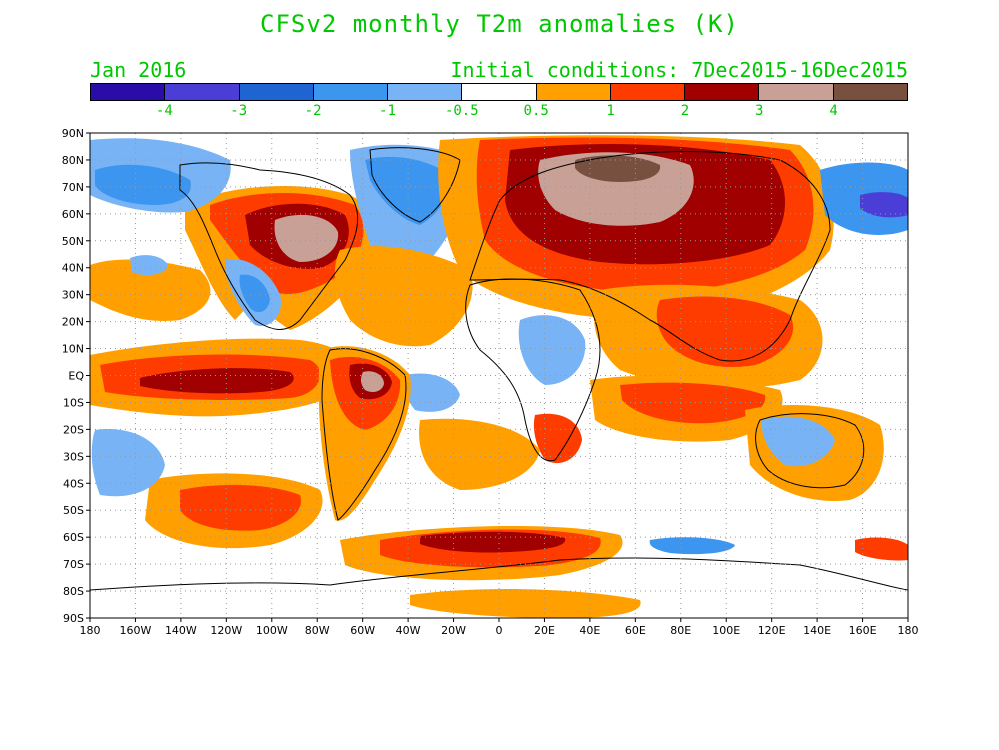 The image size is (999, 750). Describe the element at coordinates (73, 564) in the screenshot. I see `lat-label: 70S` at that location.